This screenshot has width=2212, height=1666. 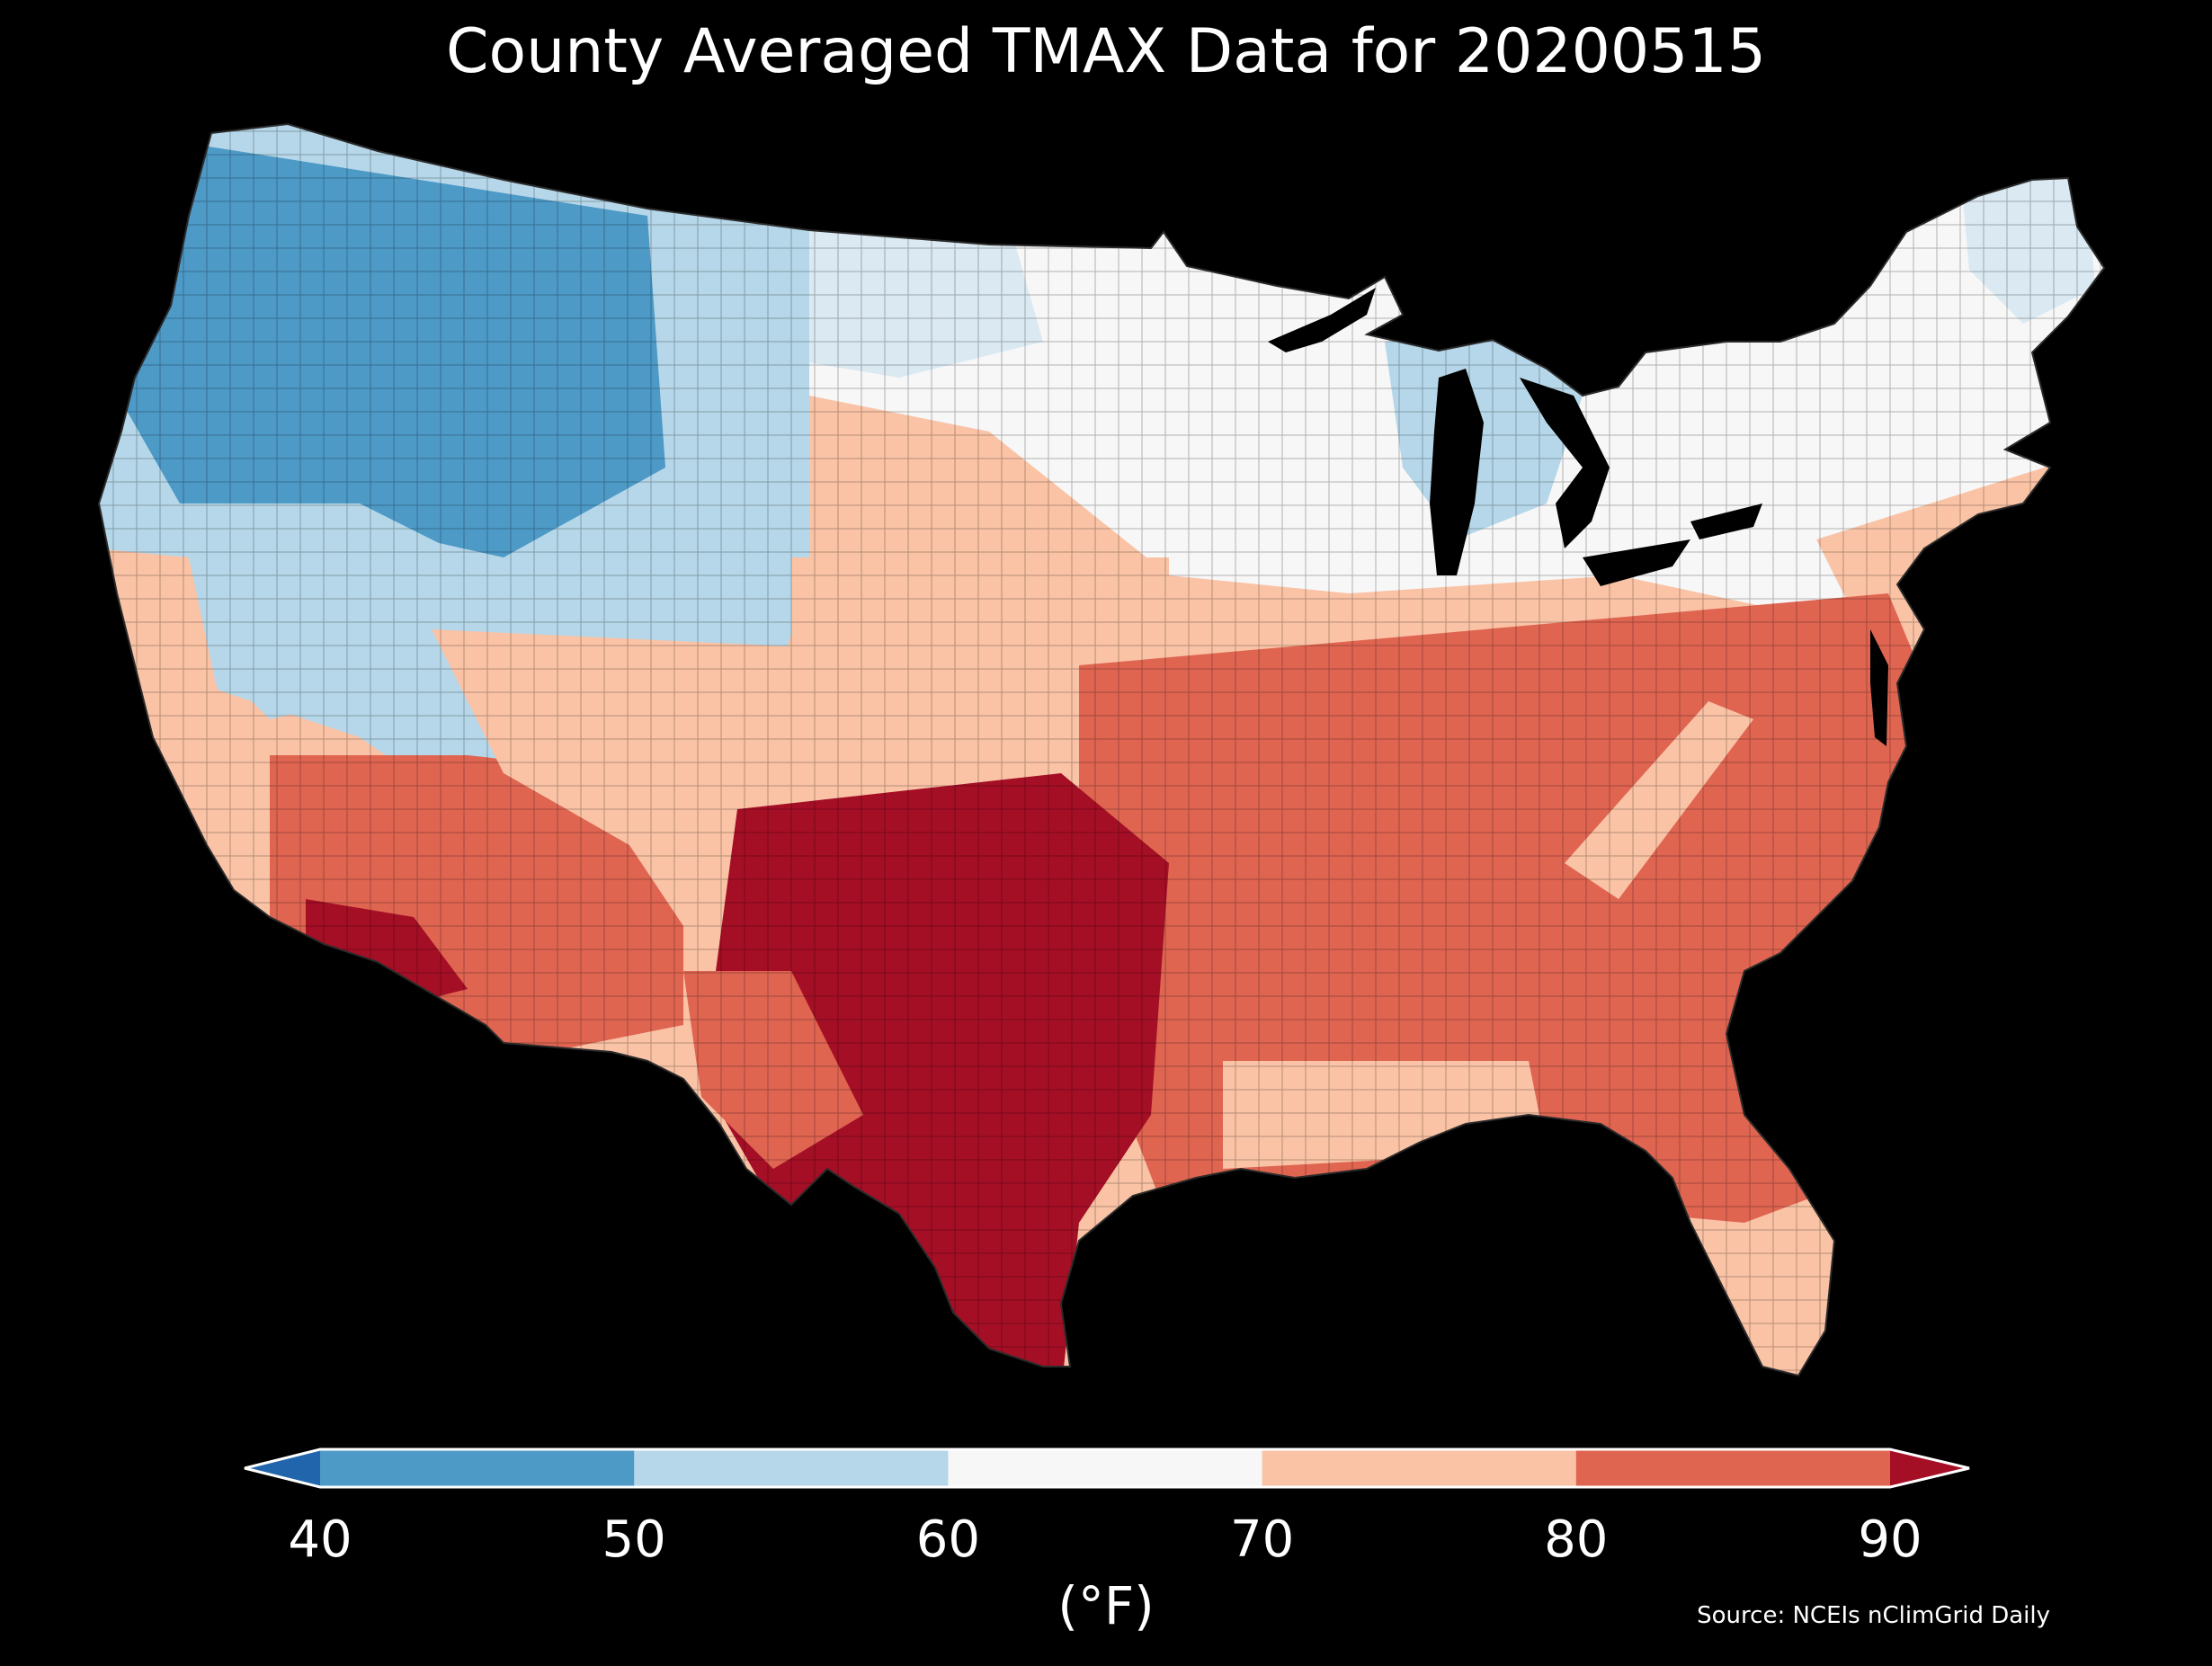 What do you see at coordinates (948, 1540) in the screenshot?
I see `colorbar-tick-label: 60` at bounding box center [948, 1540].